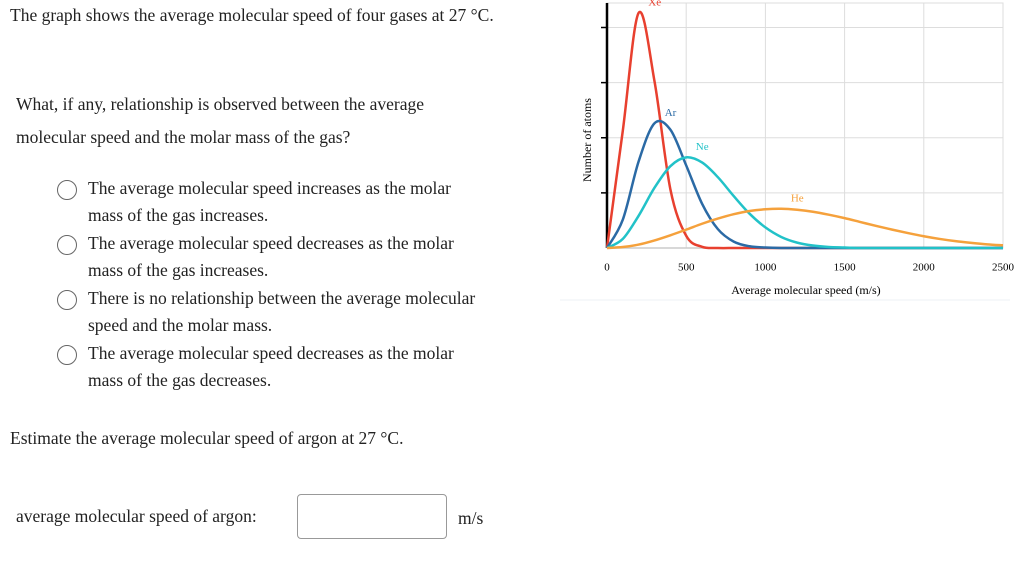  Describe the element at coordinates (372, 516) in the screenshot. I see `answer-input` at that location.